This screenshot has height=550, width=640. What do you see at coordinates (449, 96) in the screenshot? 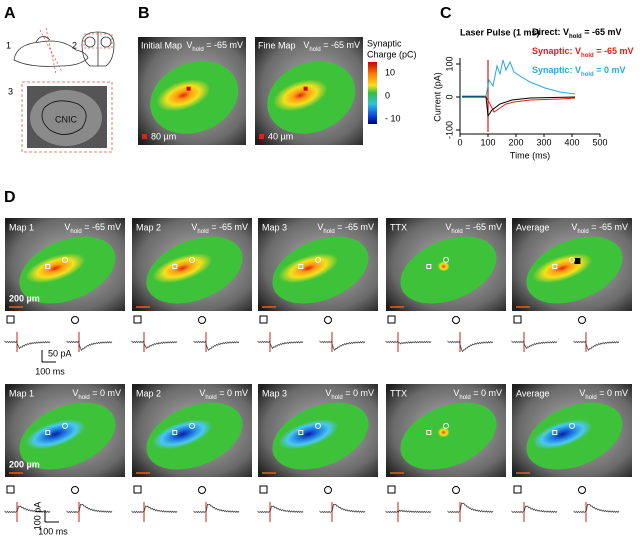
I see `y-tick-label: 0` at bounding box center [449, 96].